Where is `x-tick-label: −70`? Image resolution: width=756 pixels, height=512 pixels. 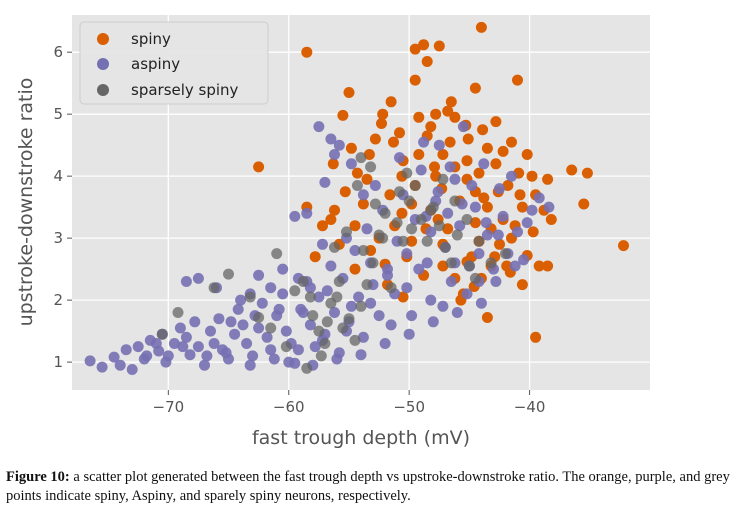
x-tick-label: −70 is located at coordinates (169, 407).